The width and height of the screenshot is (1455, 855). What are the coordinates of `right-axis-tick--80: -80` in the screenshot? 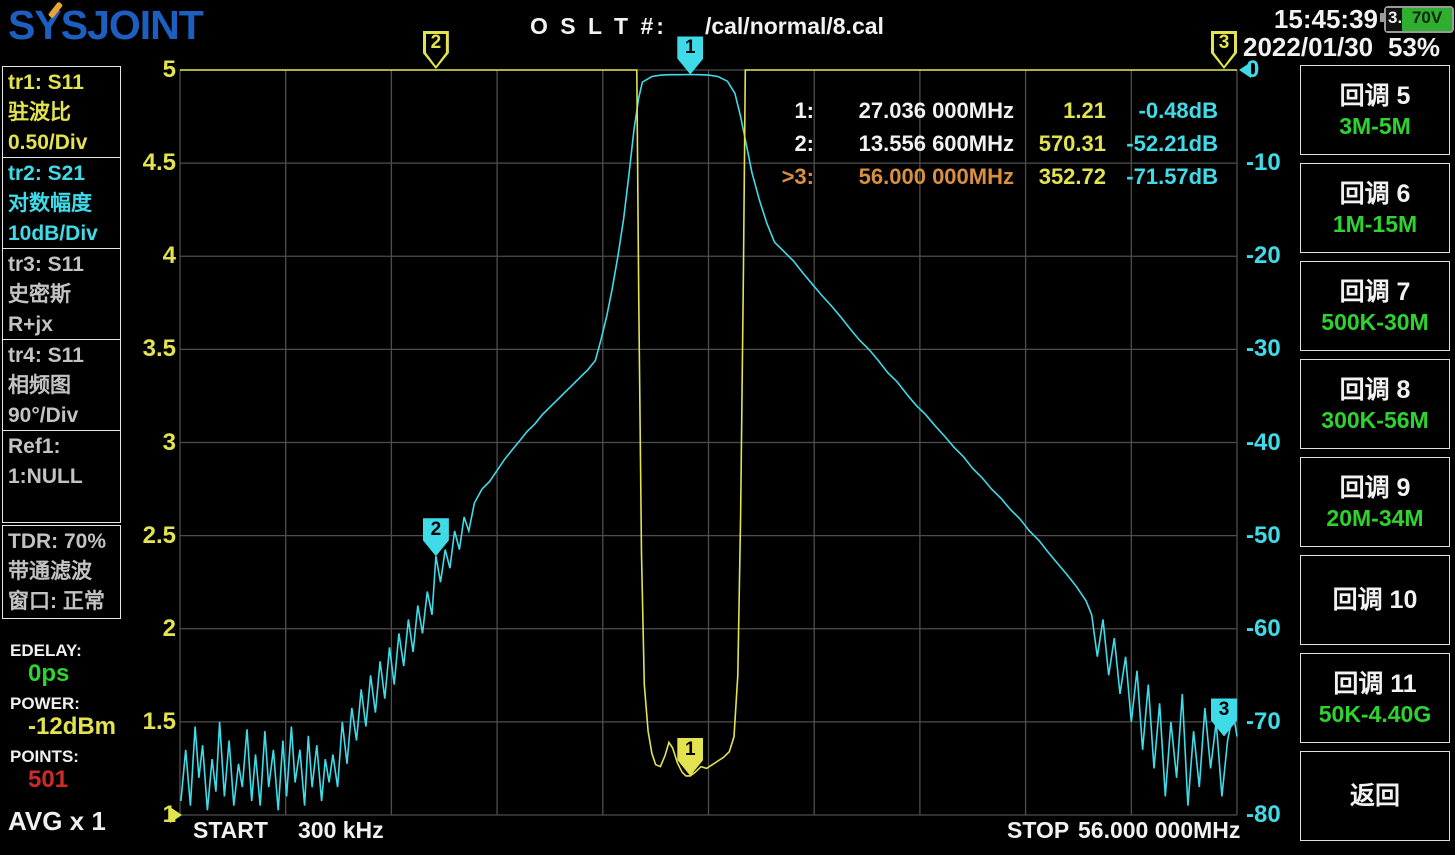 It's located at (1263, 814).